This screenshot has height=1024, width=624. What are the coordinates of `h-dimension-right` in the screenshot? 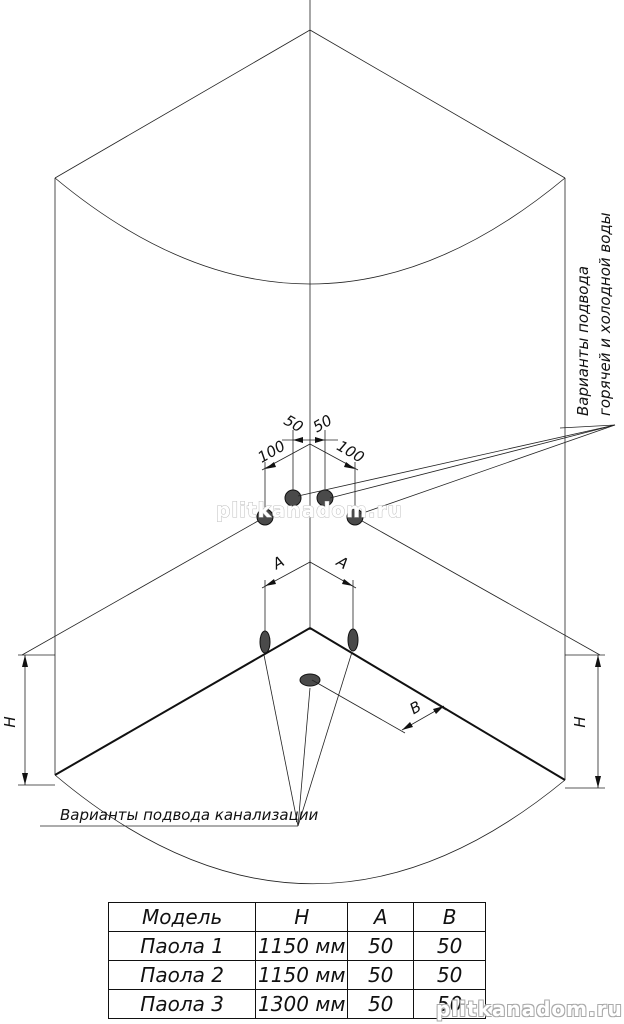 It's located at (585, 721).